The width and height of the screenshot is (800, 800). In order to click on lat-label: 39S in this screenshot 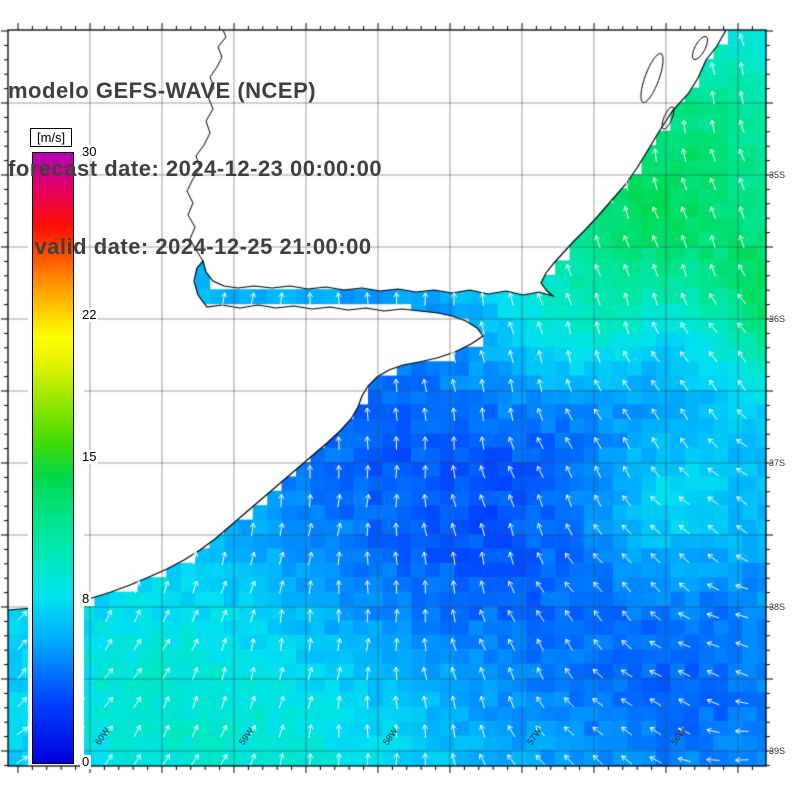, I will do `click(777, 751)`.